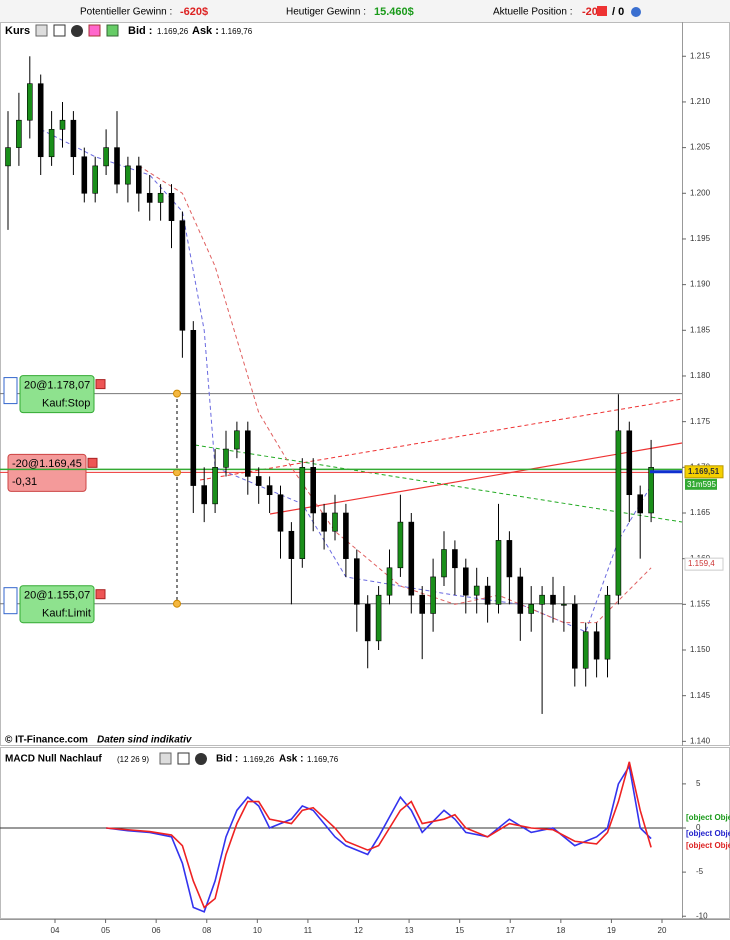  I want to click on price-tag-label: 1.159,4, so click(701, 563).